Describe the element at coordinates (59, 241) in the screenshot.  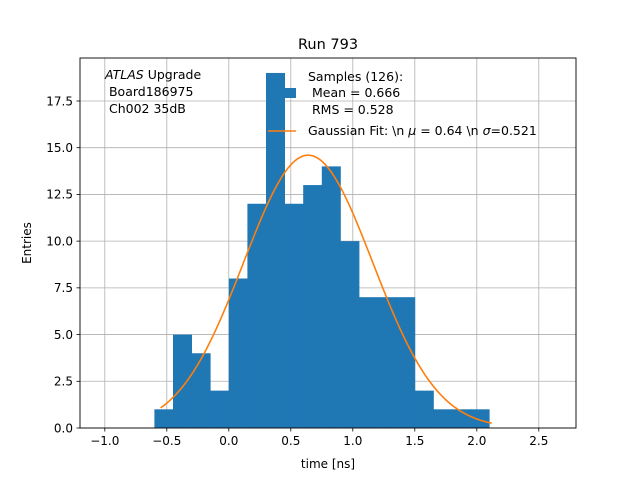
I see `y-tick-label: 10.0` at that location.